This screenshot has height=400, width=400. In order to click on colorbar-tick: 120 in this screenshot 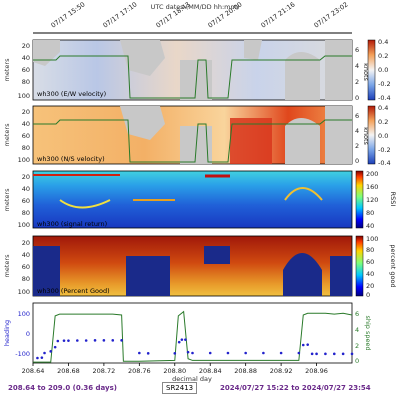, I will do `click(372, 200)`.